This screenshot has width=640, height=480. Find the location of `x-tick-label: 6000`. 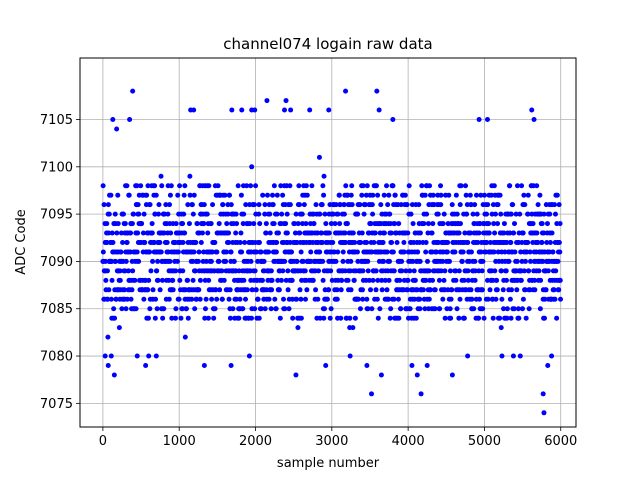

x-tick-label: 6000 is located at coordinates (560, 441).